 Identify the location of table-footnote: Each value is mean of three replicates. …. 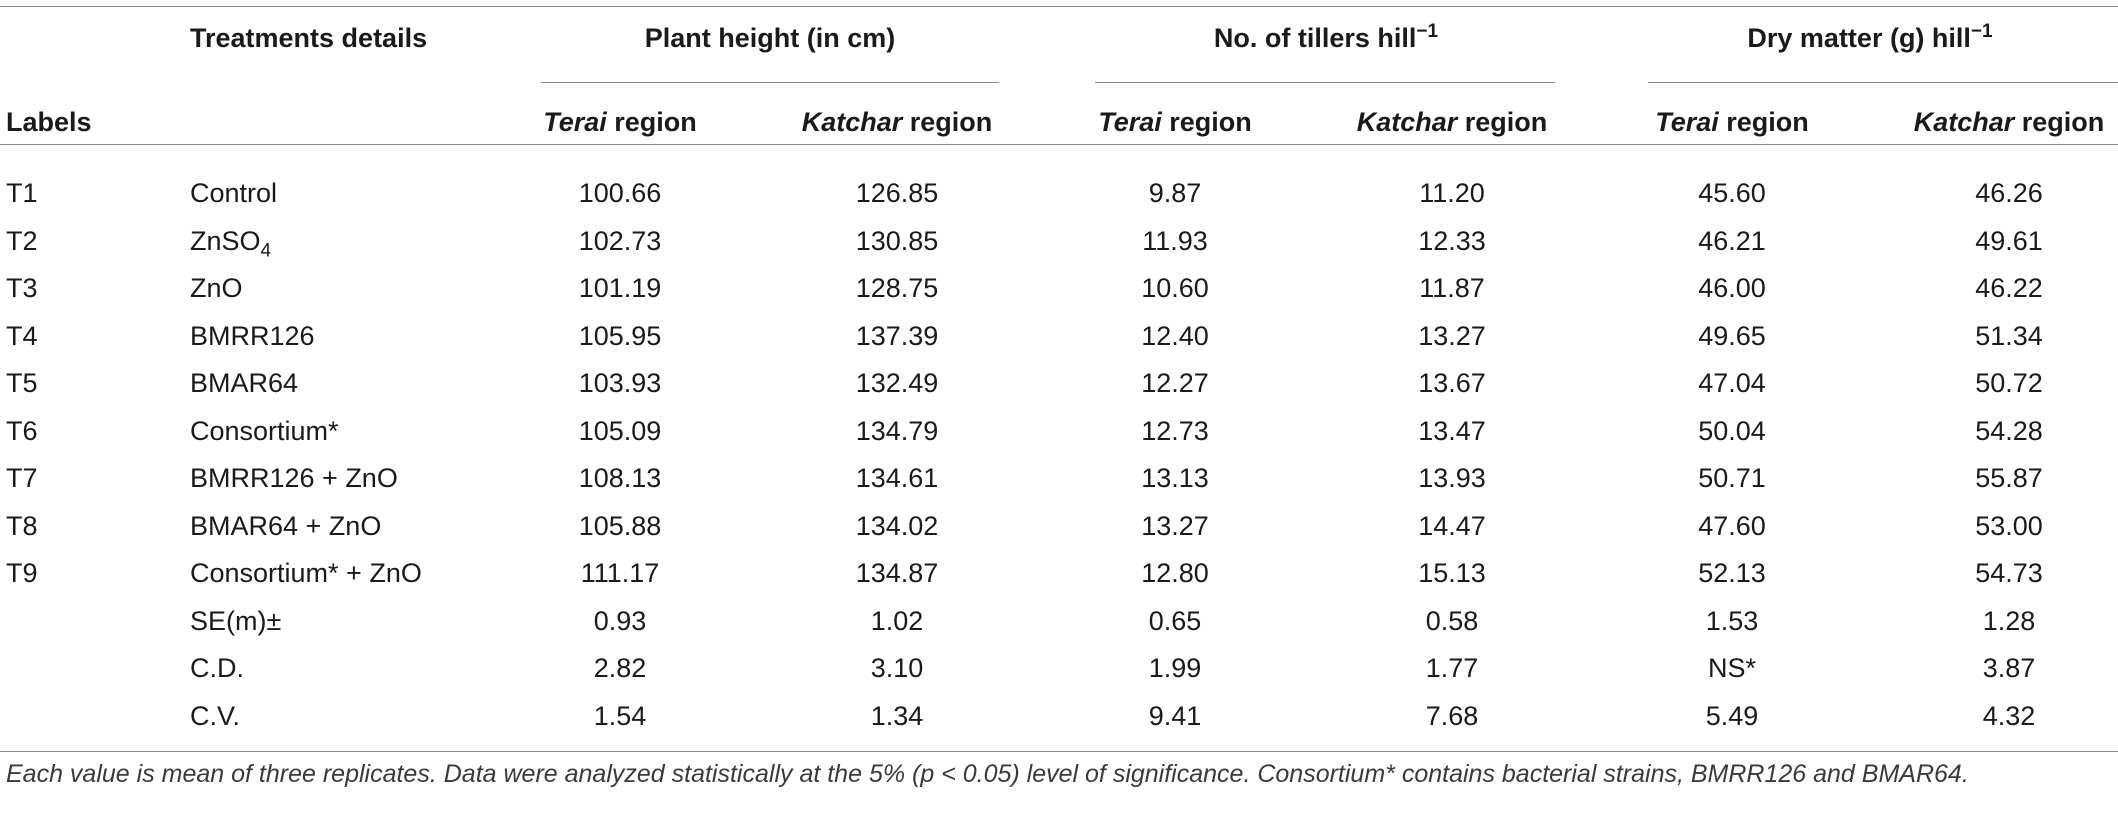
(987, 774).